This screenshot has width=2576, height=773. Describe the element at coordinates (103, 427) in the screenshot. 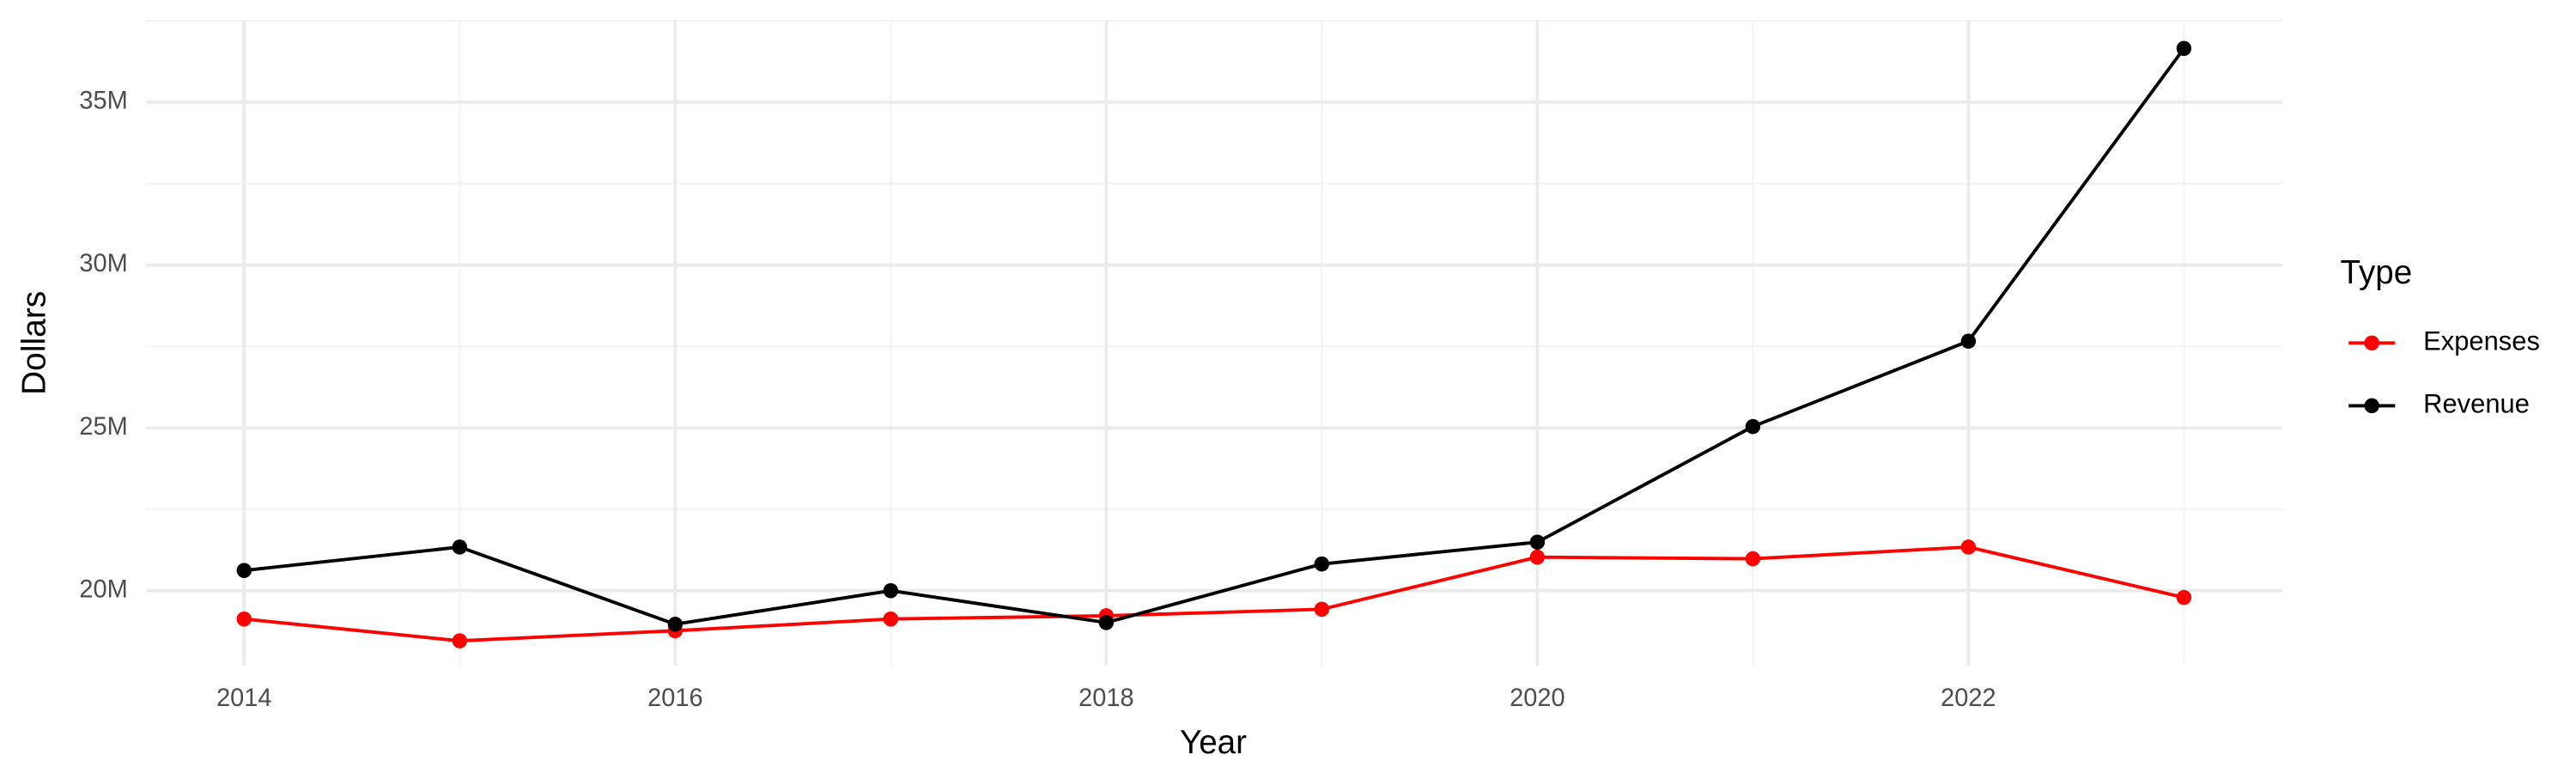

I see `y-tick-label: 25M` at that location.